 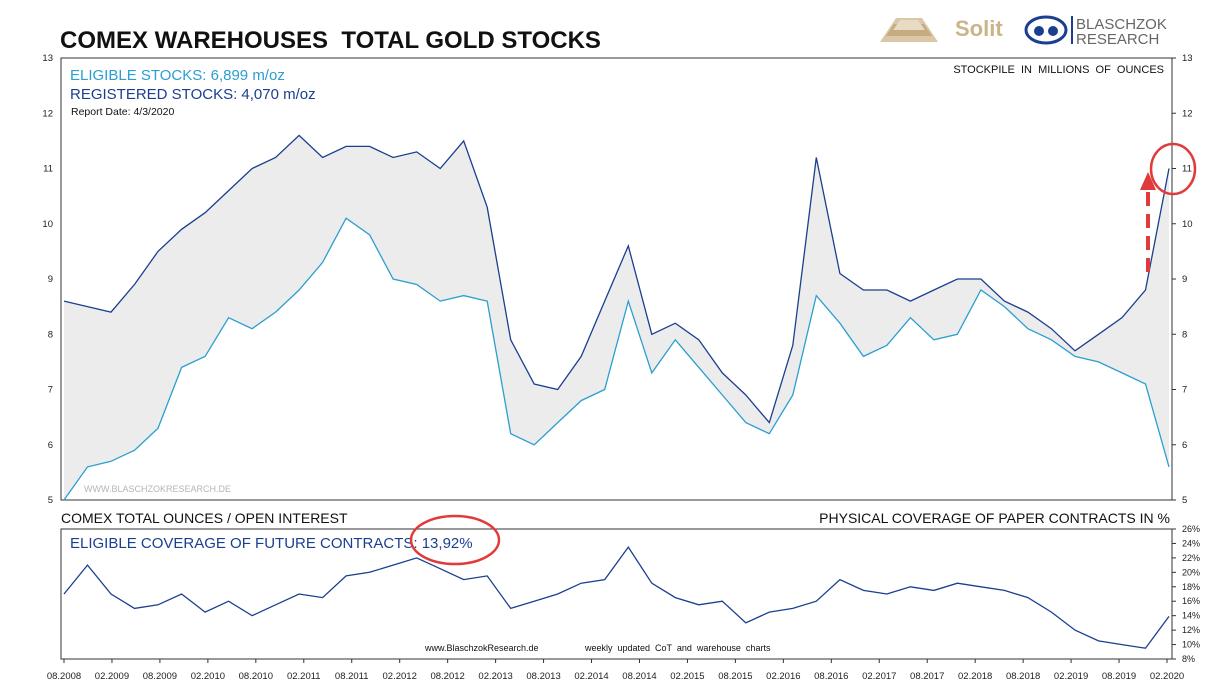 What do you see at coordinates (1191, 601) in the screenshot?
I see `coverage-y-tick: 16%` at bounding box center [1191, 601].